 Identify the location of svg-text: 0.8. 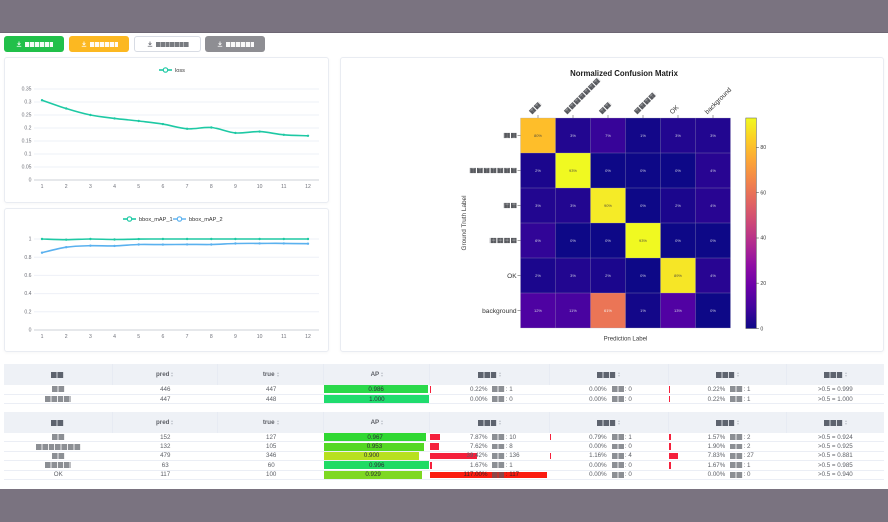
(27, 258).